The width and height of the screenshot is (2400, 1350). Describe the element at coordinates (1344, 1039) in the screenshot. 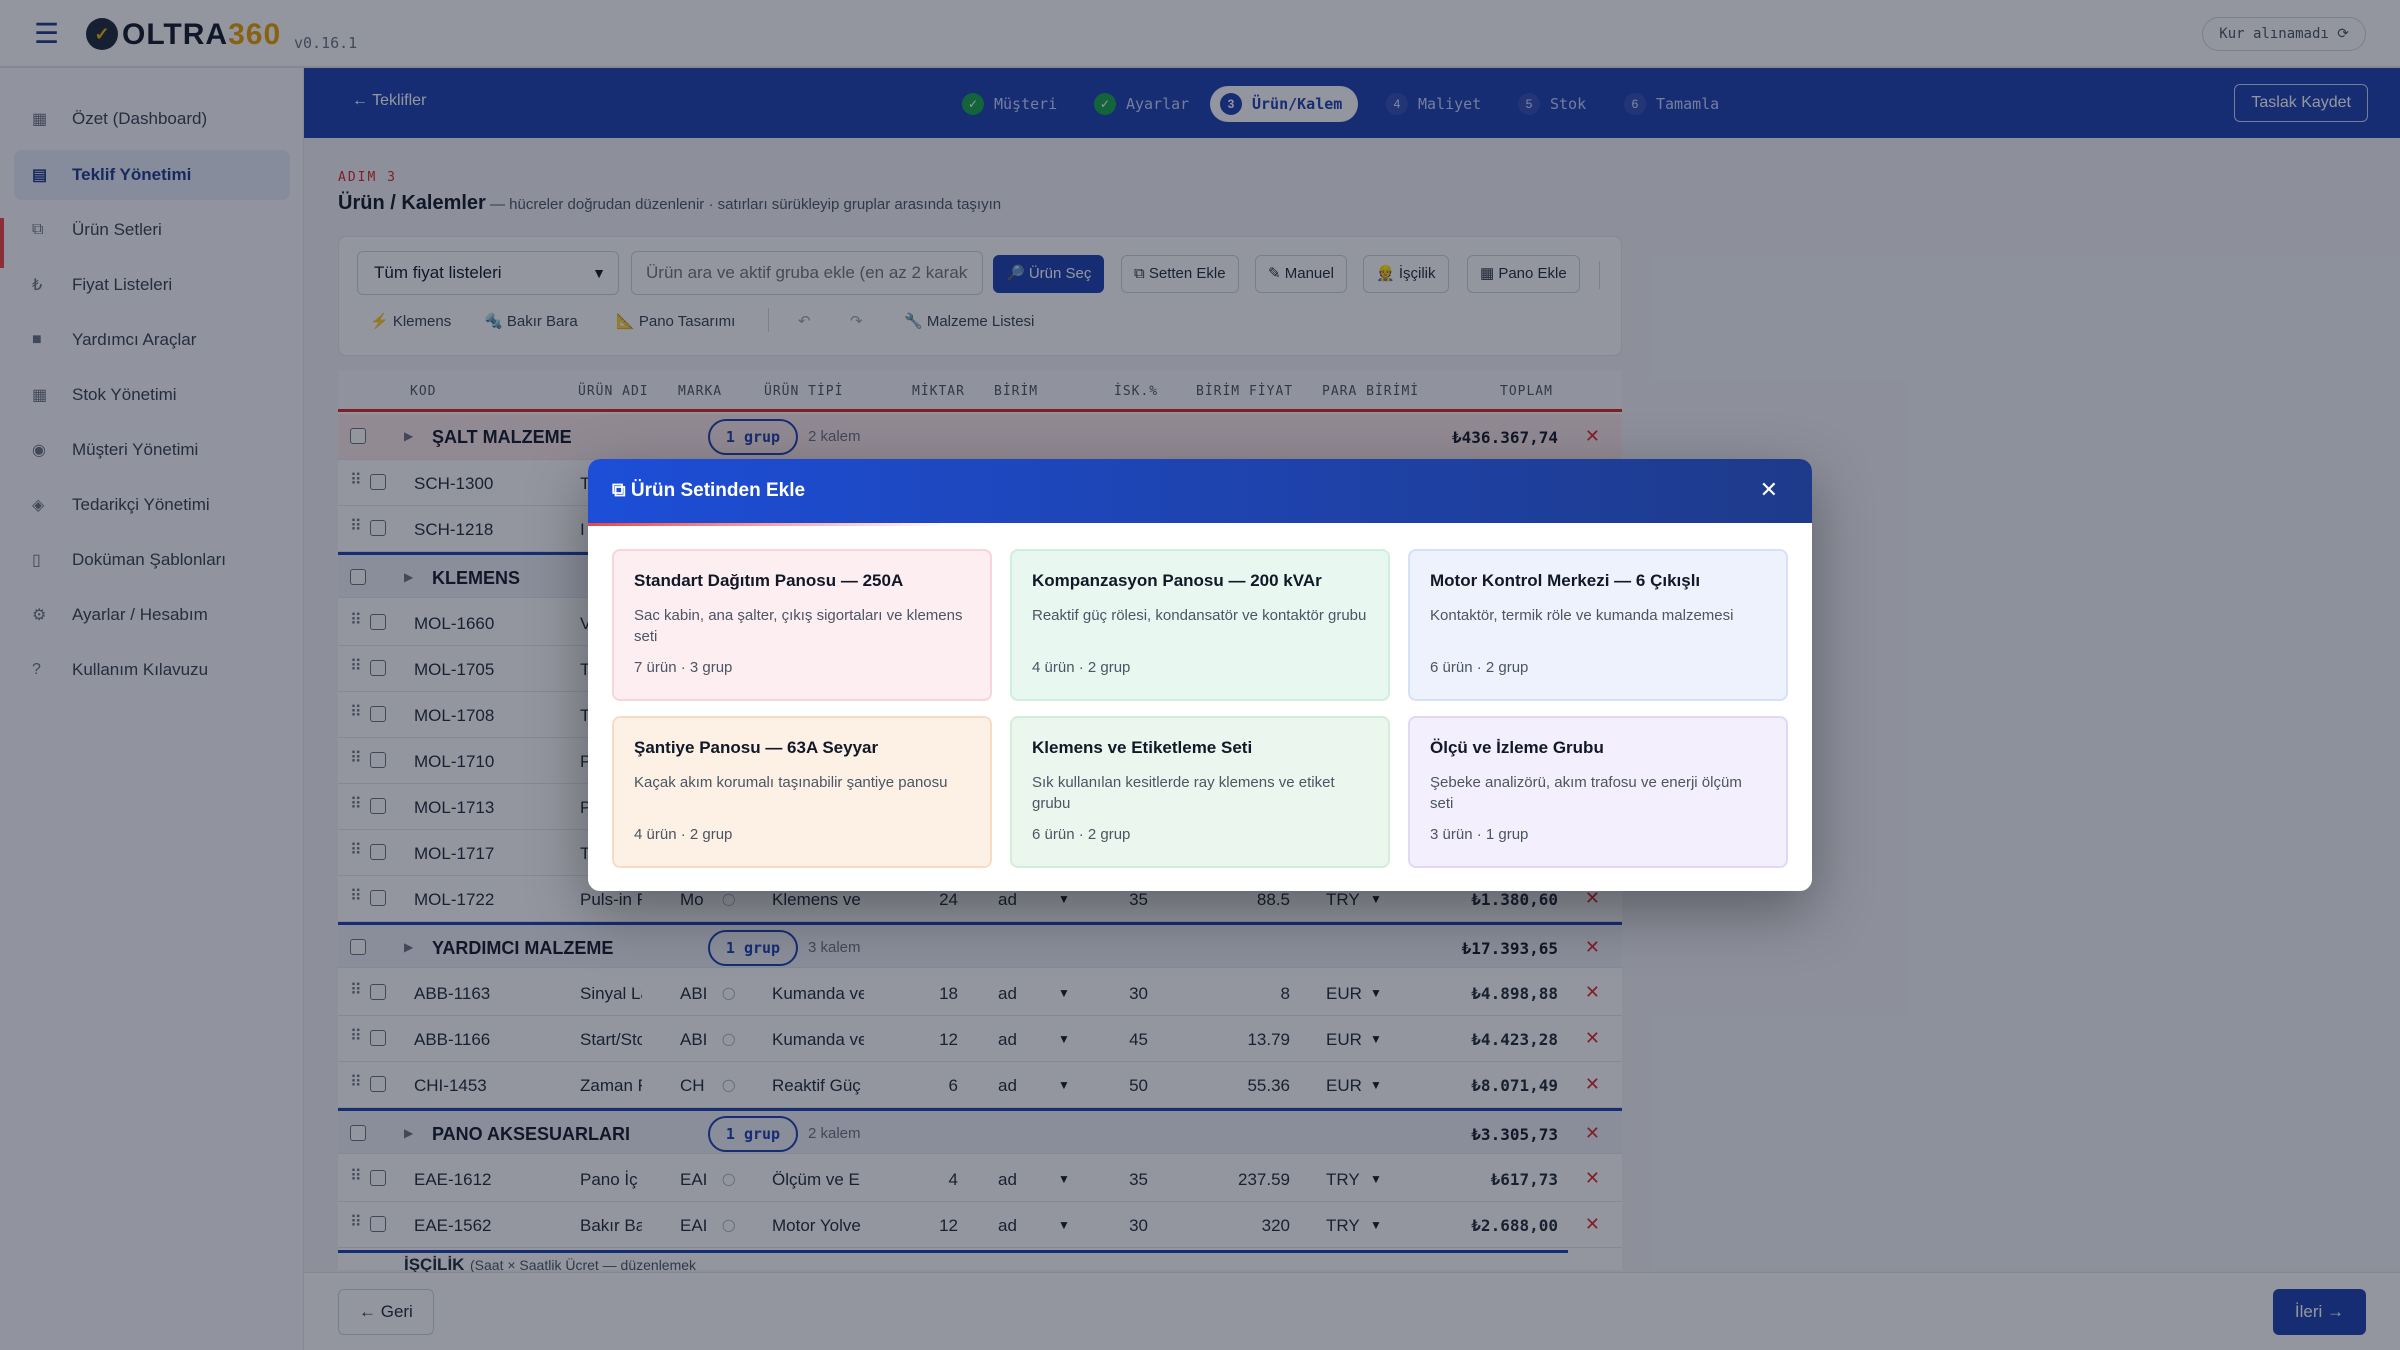

I see `cell-currency: EUR` at that location.